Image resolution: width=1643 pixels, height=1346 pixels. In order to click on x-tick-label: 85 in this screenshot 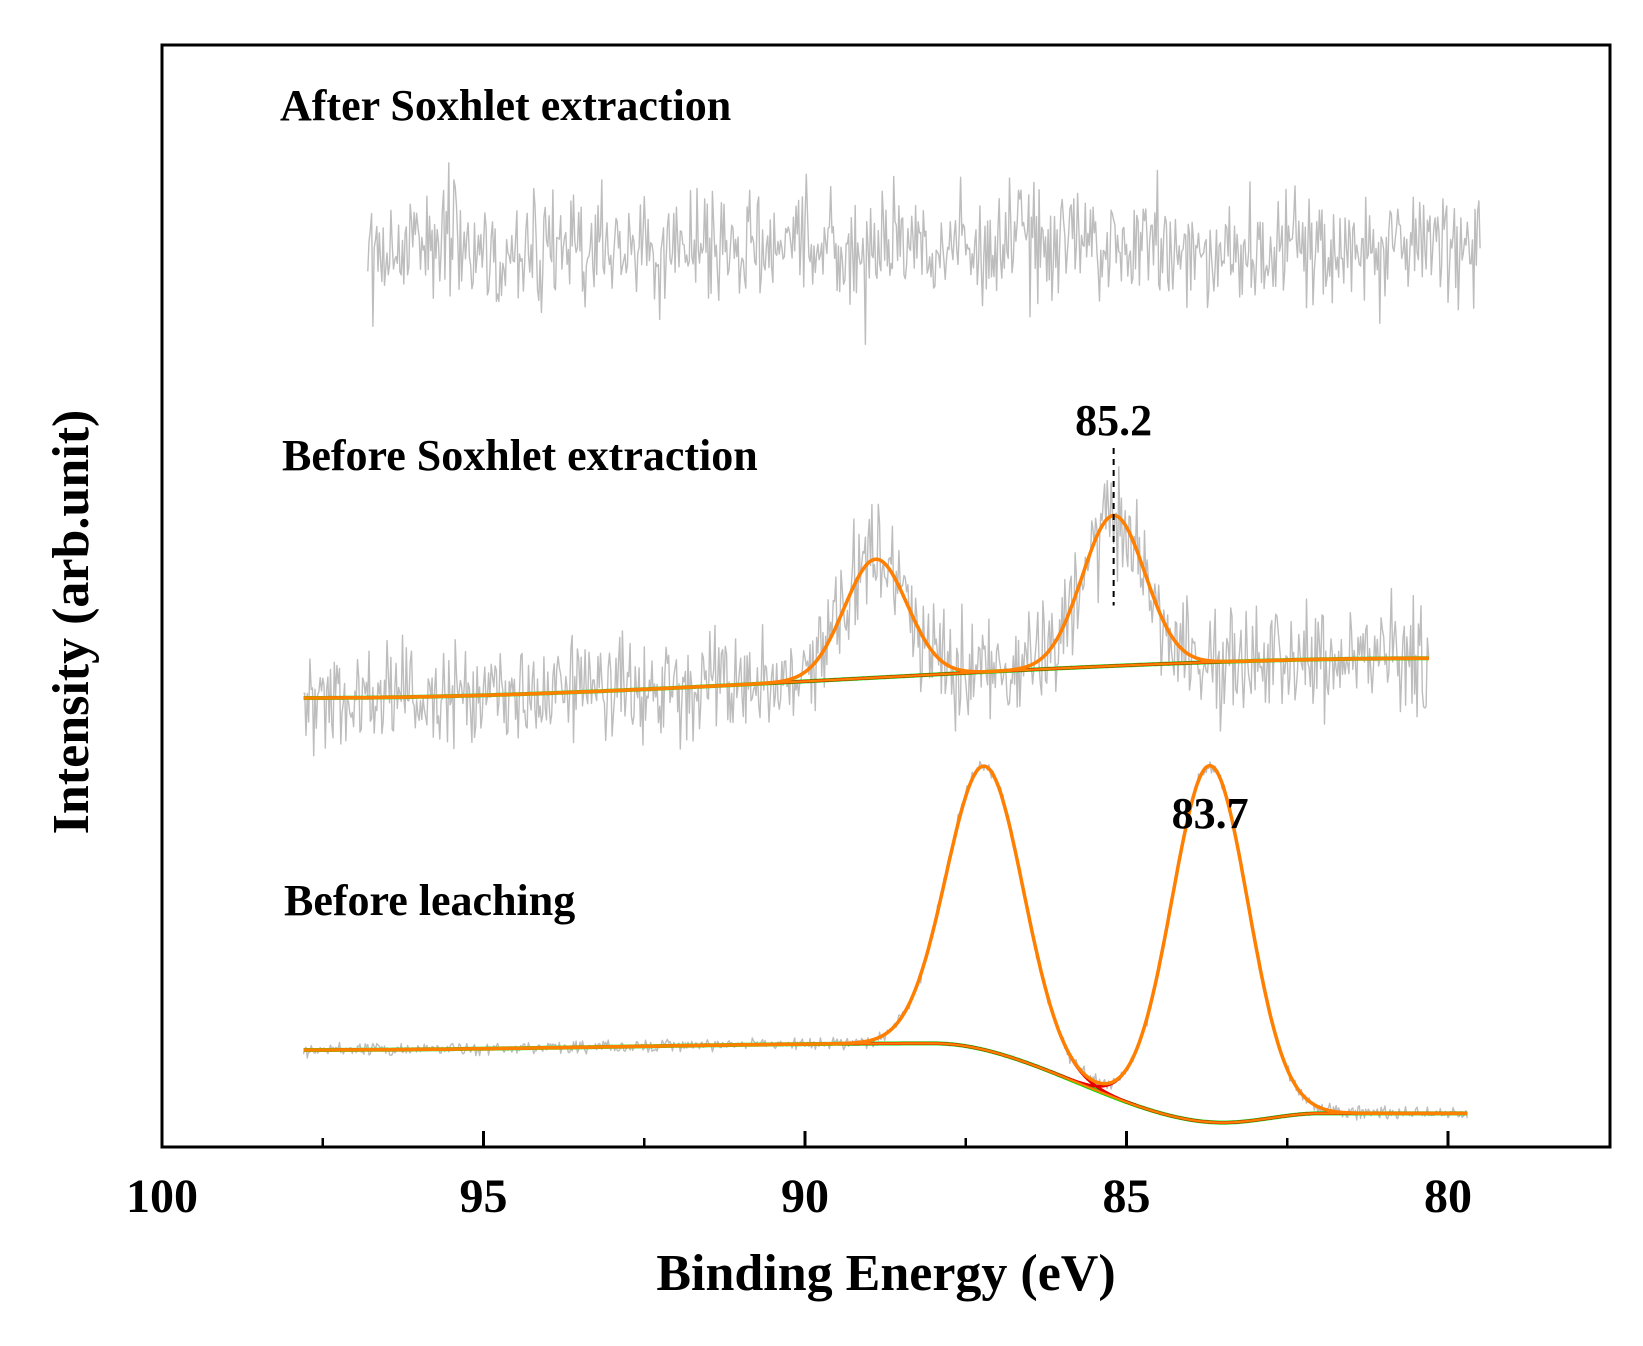, I will do `click(1127, 1196)`.